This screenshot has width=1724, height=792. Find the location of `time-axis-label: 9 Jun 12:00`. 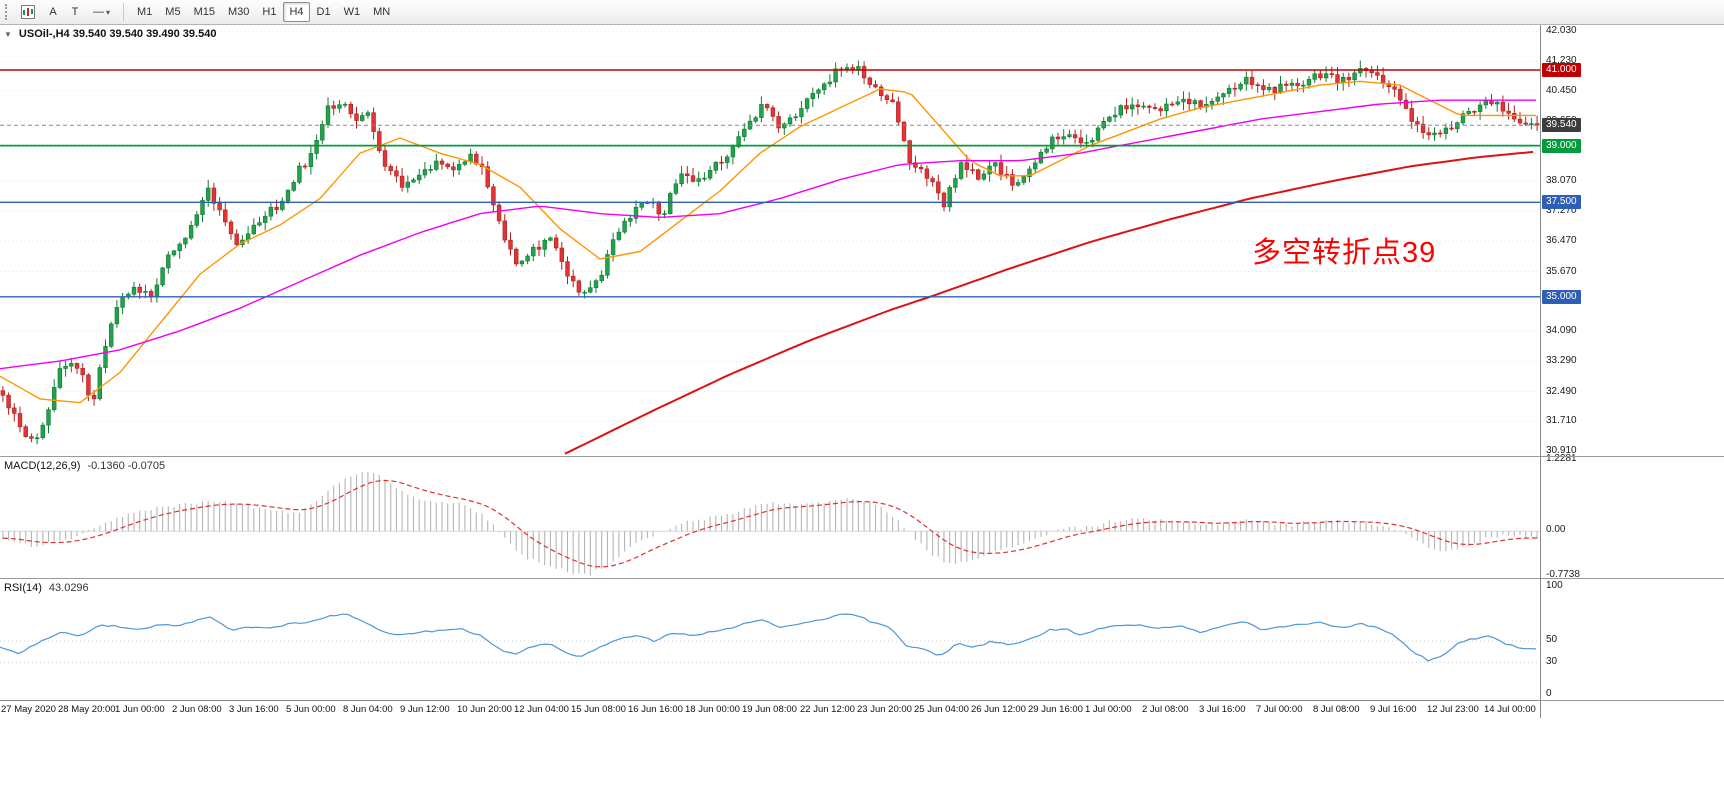

time-axis-label: 9 Jun 12:00 is located at coordinates (425, 709).